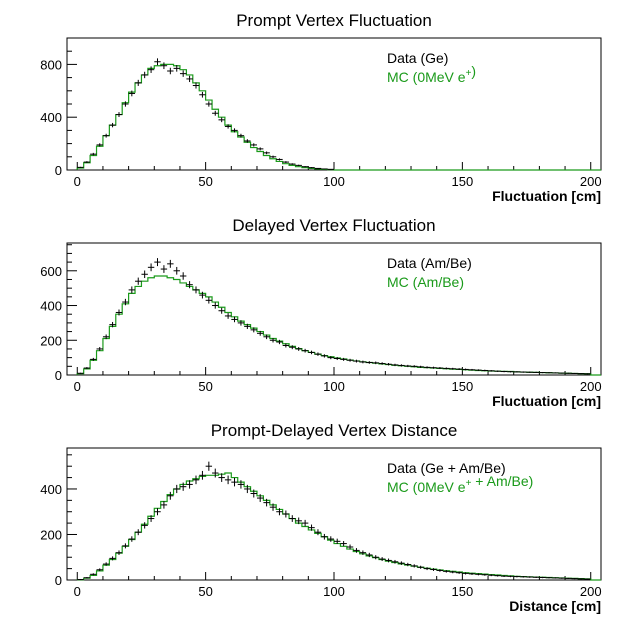 This screenshot has width=640, height=640. Describe the element at coordinates (51, 64) in the screenshot. I see `y-tick-label: 800` at that location.